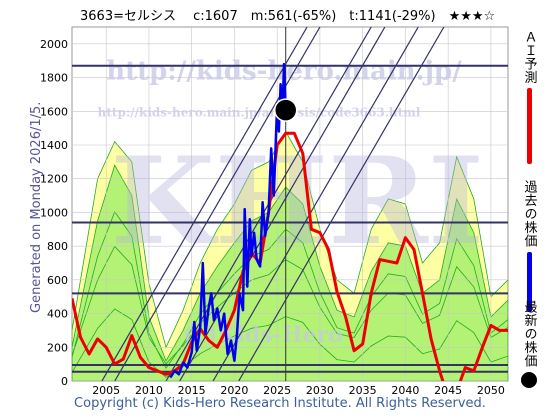  I want to click on y-tick-label: 1600, so click(54, 111).